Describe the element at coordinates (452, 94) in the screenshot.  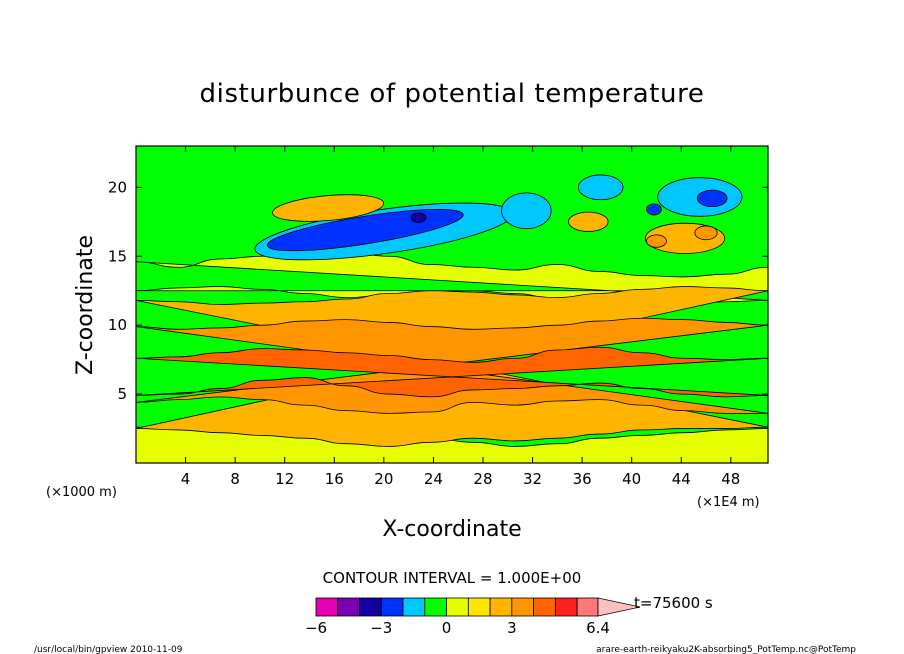
I see `chart-title: disturbunce of potential temperature` at that location.